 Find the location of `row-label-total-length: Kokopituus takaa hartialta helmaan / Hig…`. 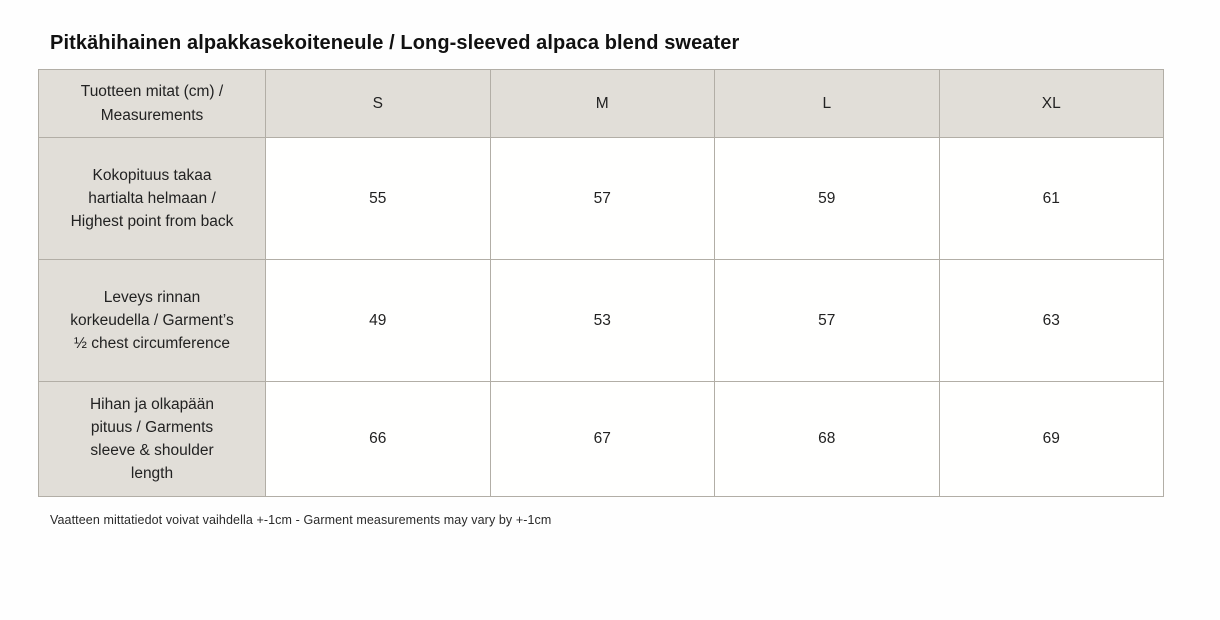

row-label-total-length: Kokopituus takaa hartialta helmaan / Hig… is located at coordinates (152, 198).